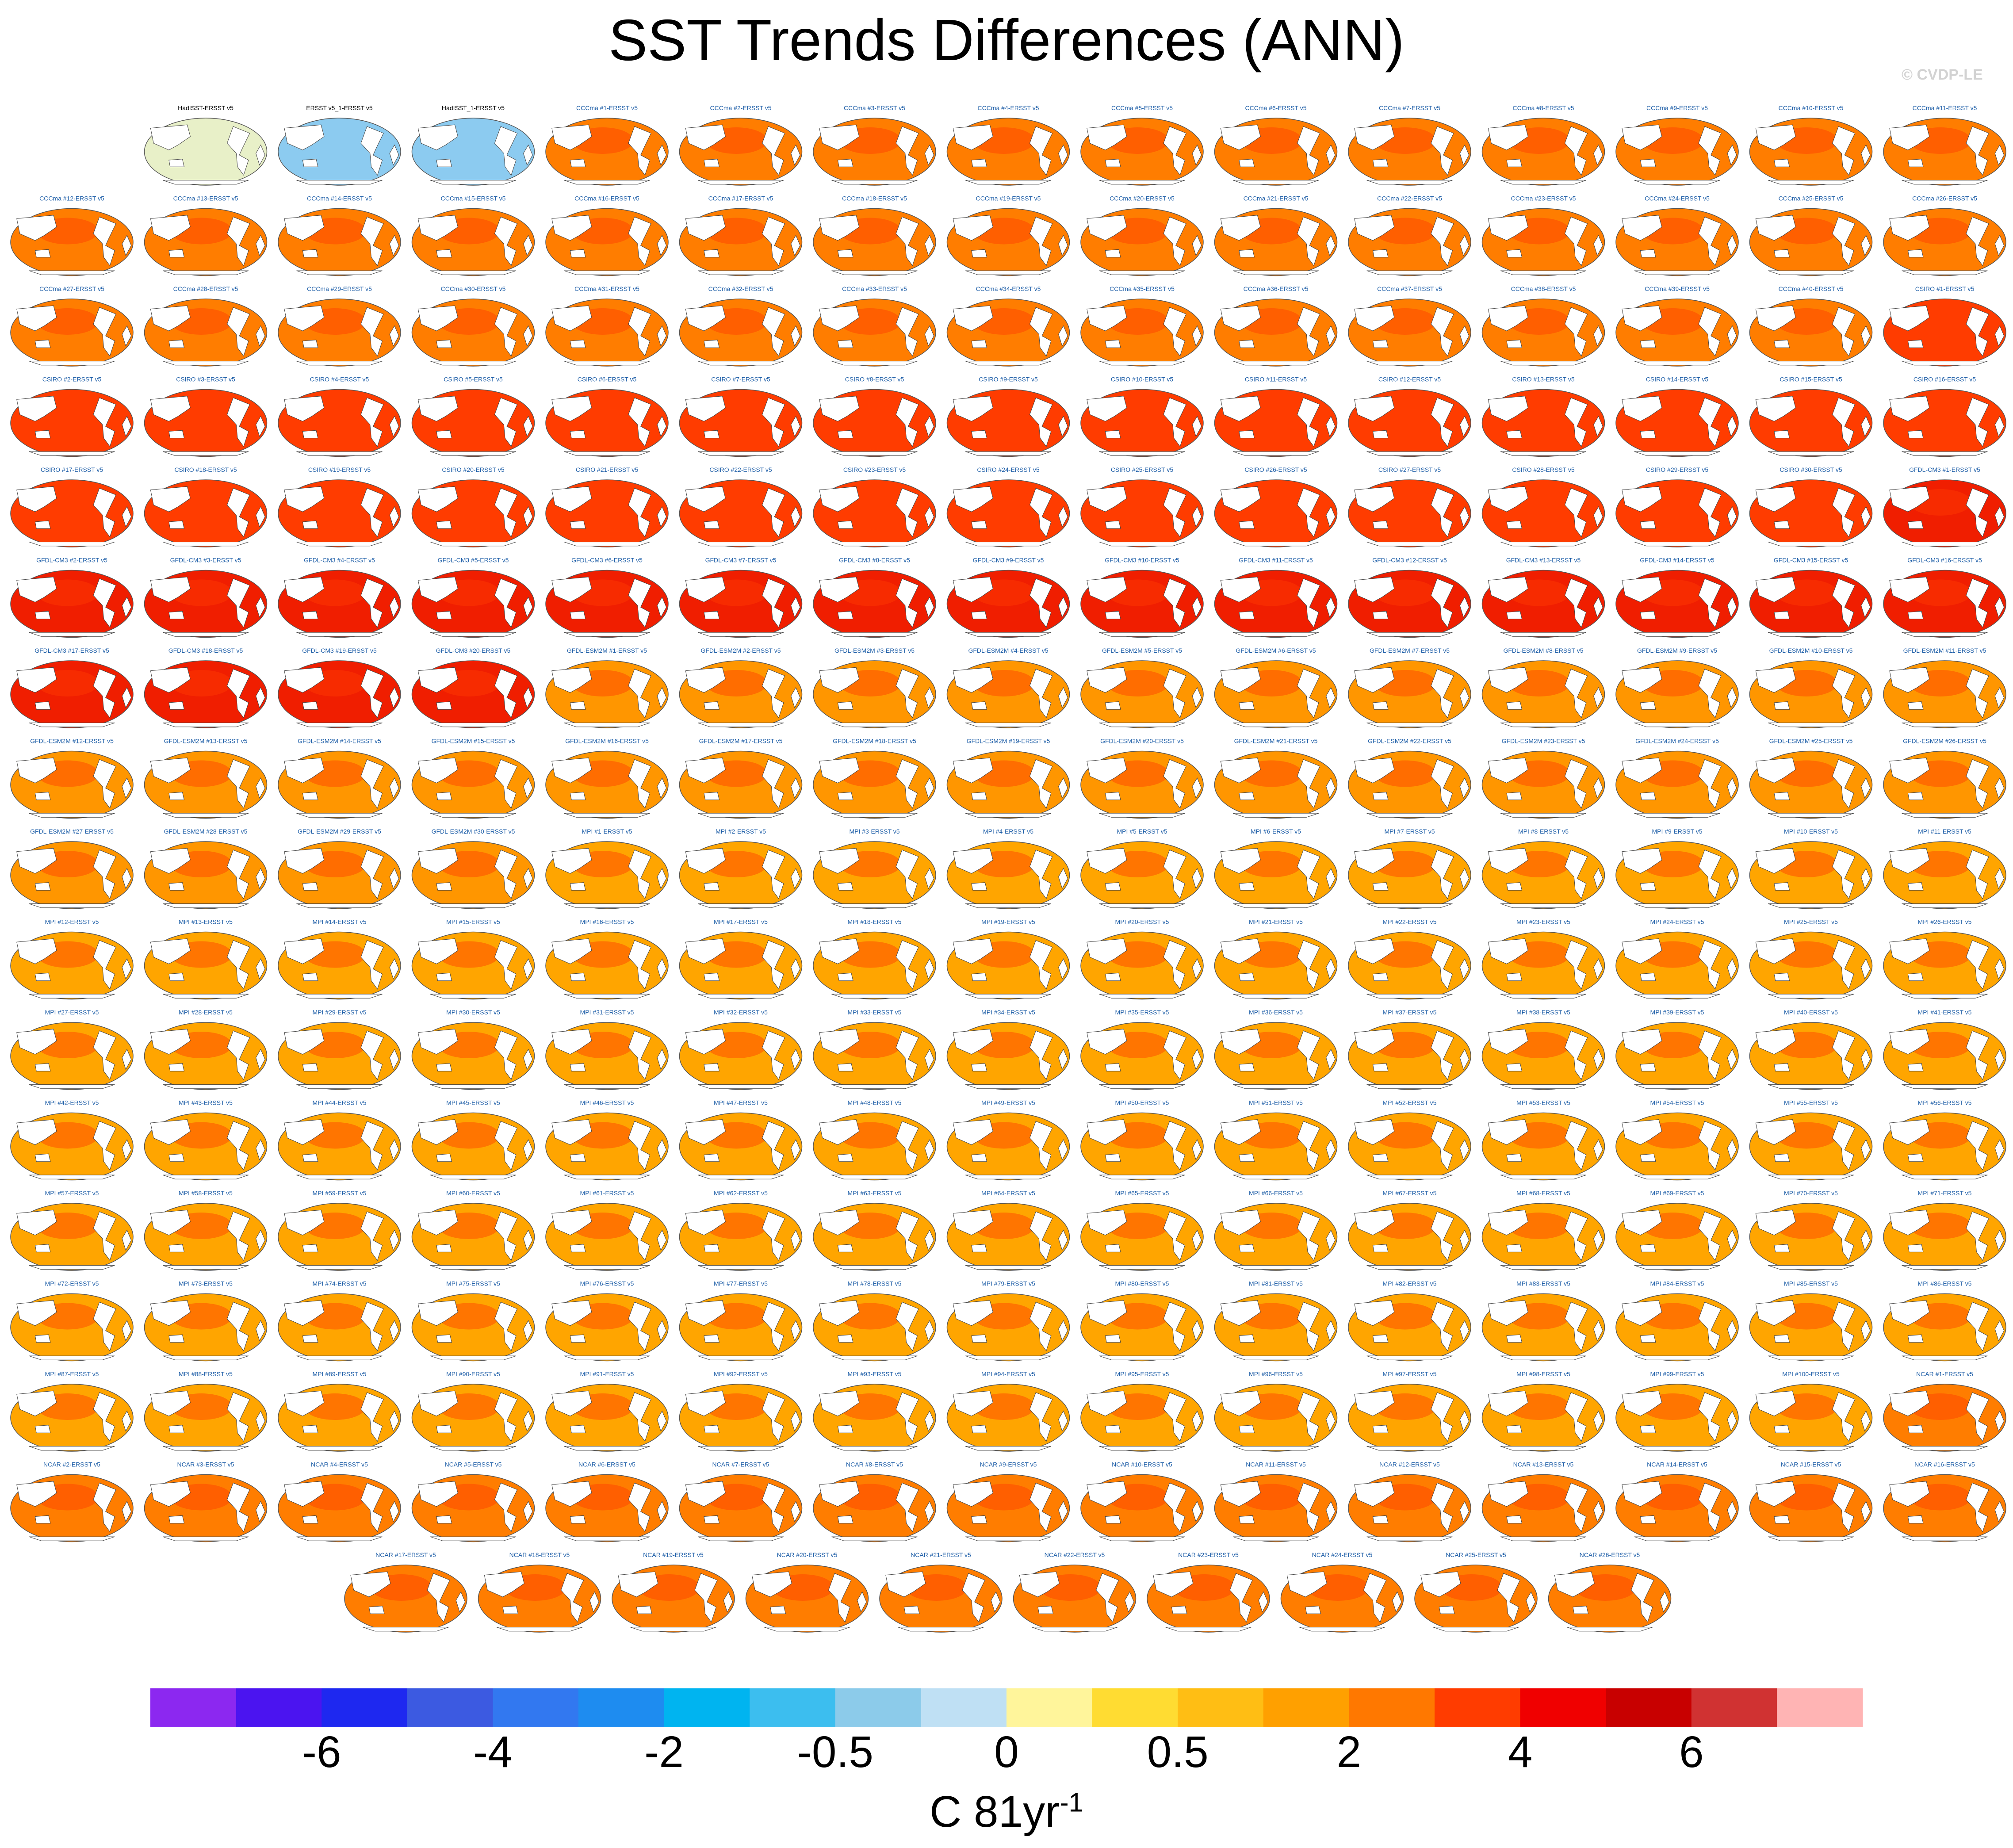 Image resolution: width=2013 pixels, height=1848 pixels. What do you see at coordinates (206, 778) in the screenshot?
I see `map-panel: GFDL-ESM2M #13-ERSST v5` at bounding box center [206, 778].